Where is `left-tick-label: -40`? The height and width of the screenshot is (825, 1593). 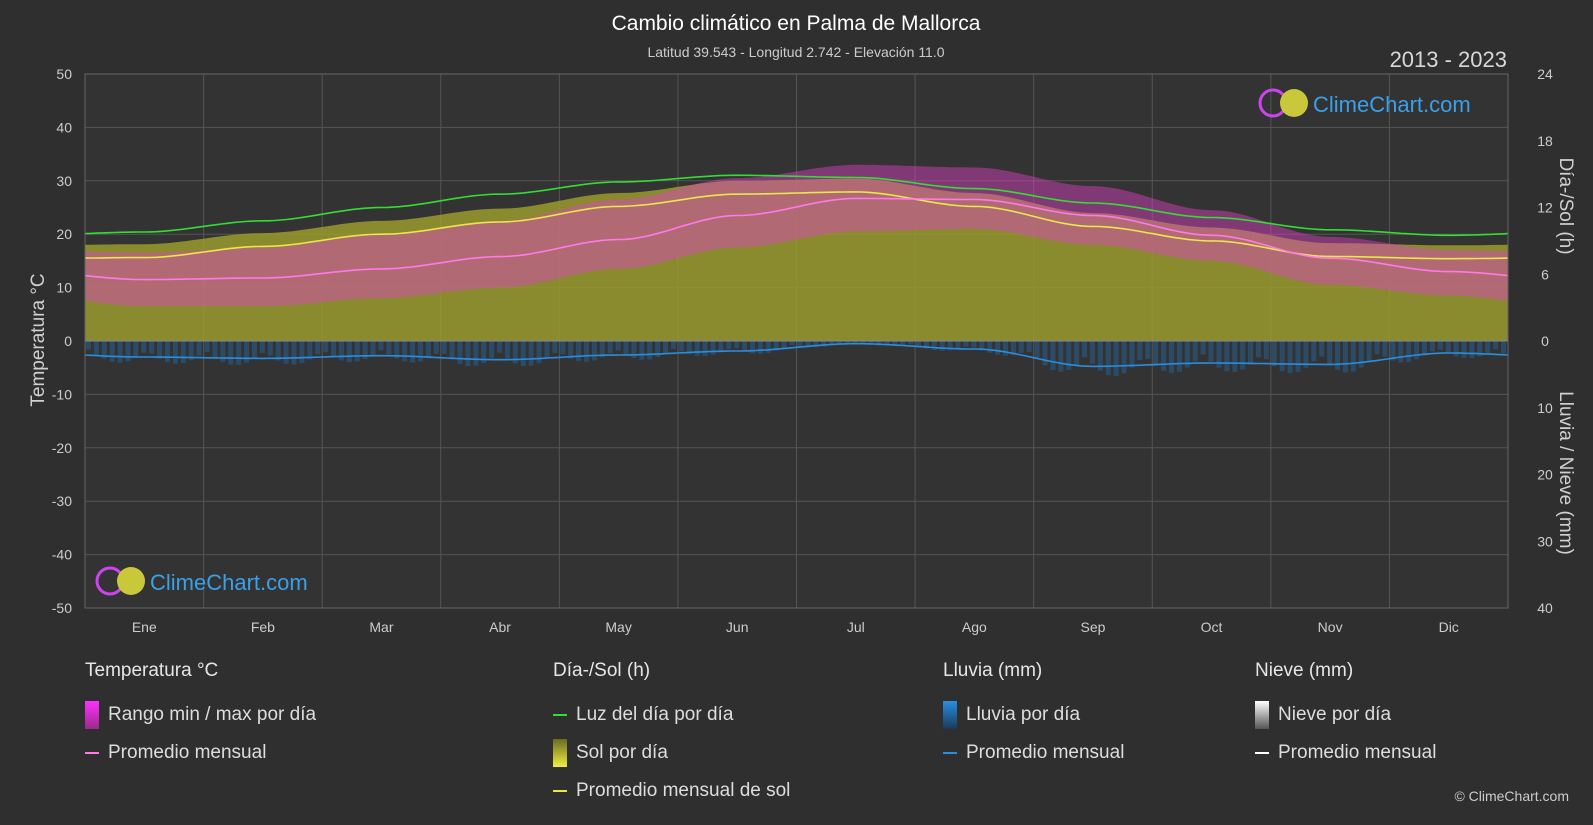
left-tick-label: -40 is located at coordinates (62, 555).